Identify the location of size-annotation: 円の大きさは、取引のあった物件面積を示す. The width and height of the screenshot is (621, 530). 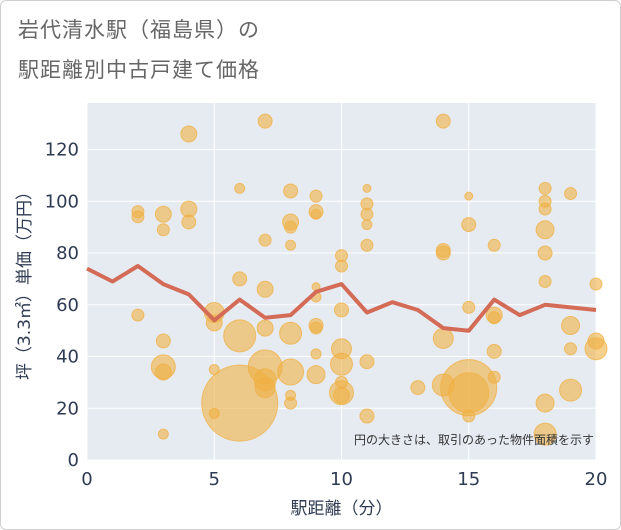
(474, 439).